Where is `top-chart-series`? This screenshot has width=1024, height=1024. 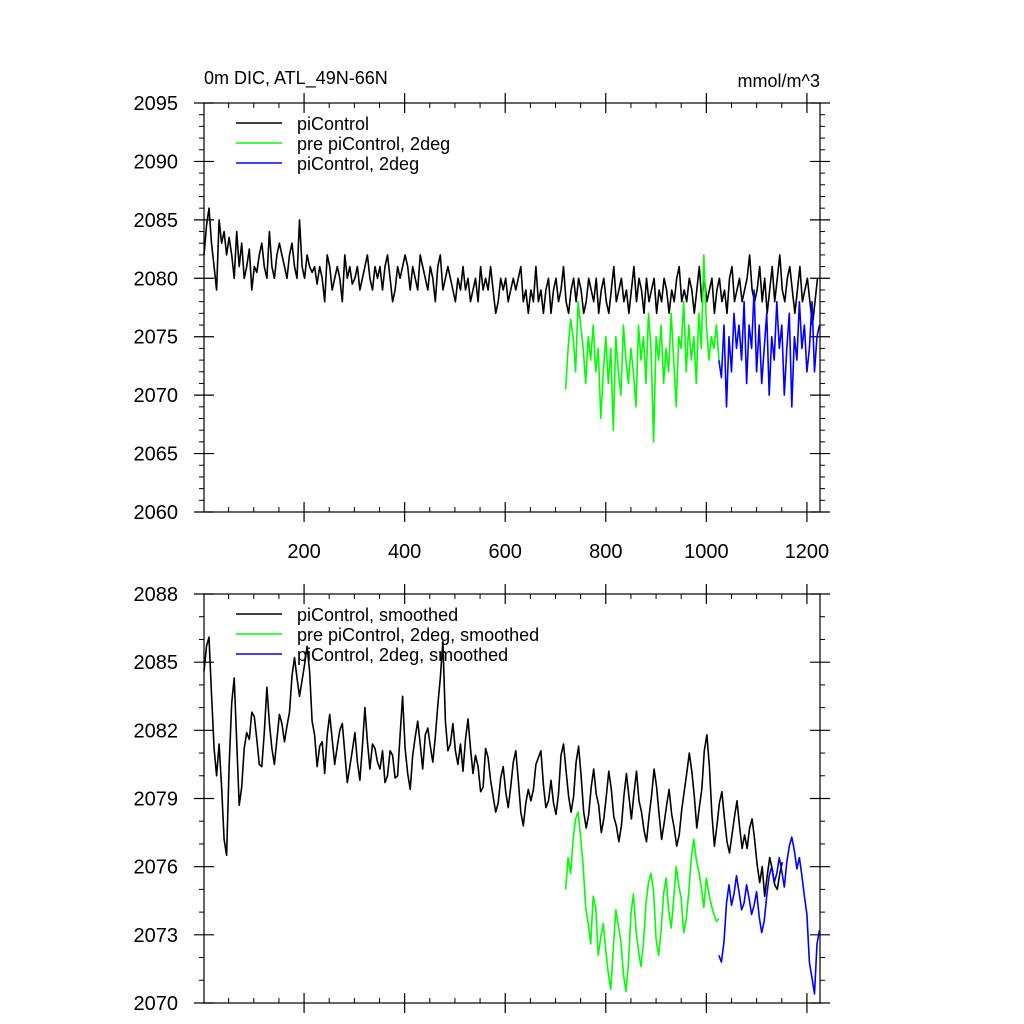
top-chart-series is located at coordinates (512, 325).